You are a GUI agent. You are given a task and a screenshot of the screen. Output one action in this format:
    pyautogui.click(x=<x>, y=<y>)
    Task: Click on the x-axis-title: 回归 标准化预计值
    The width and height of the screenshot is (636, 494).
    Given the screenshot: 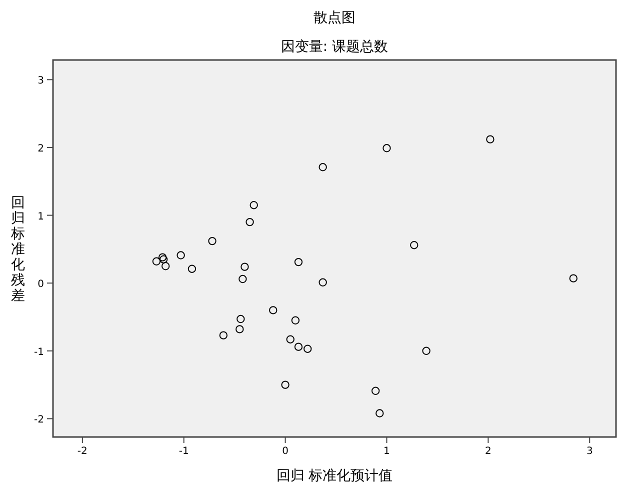 What is the action you would take?
    pyautogui.click(x=334, y=476)
    